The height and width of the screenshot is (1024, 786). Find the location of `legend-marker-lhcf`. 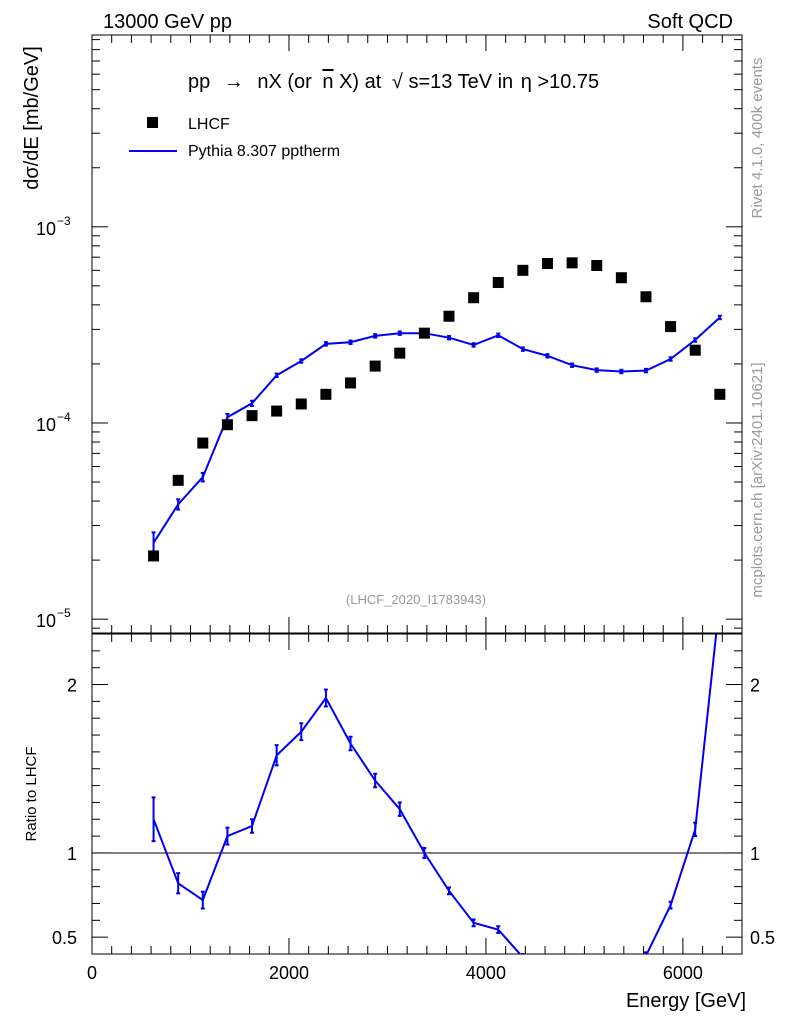

legend-marker-lhcf is located at coordinates (152, 122).